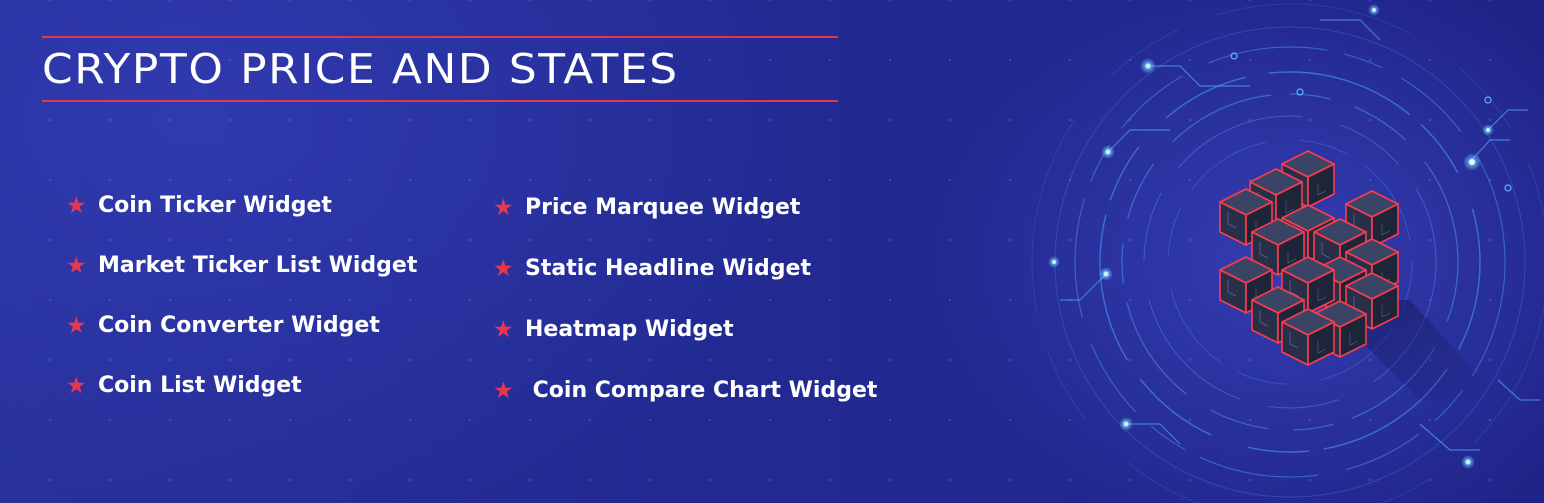  Describe the element at coordinates (685, 283) in the screenshot. I see `feature-item: ★ Static Headline Widget` at that location.